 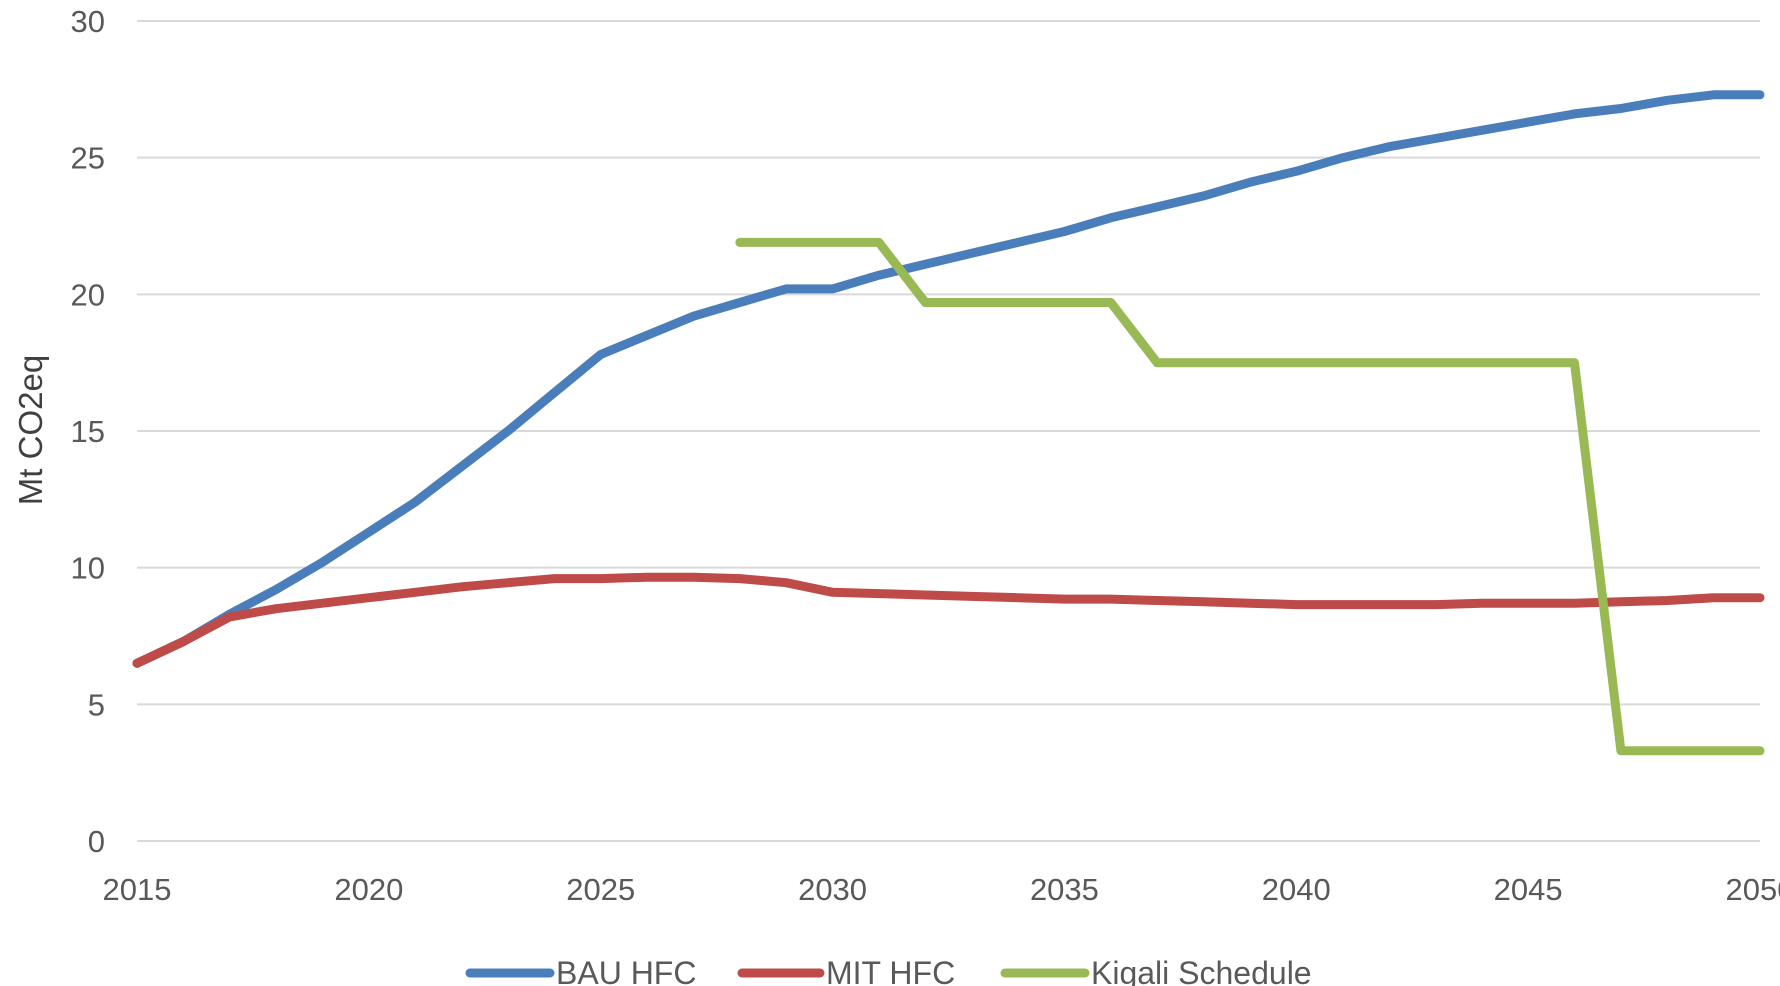 What do you see at coordinates (1753, 889) in the screenshot?
I see `x-tick-label: 2050` at bounding box center [1753, 889].